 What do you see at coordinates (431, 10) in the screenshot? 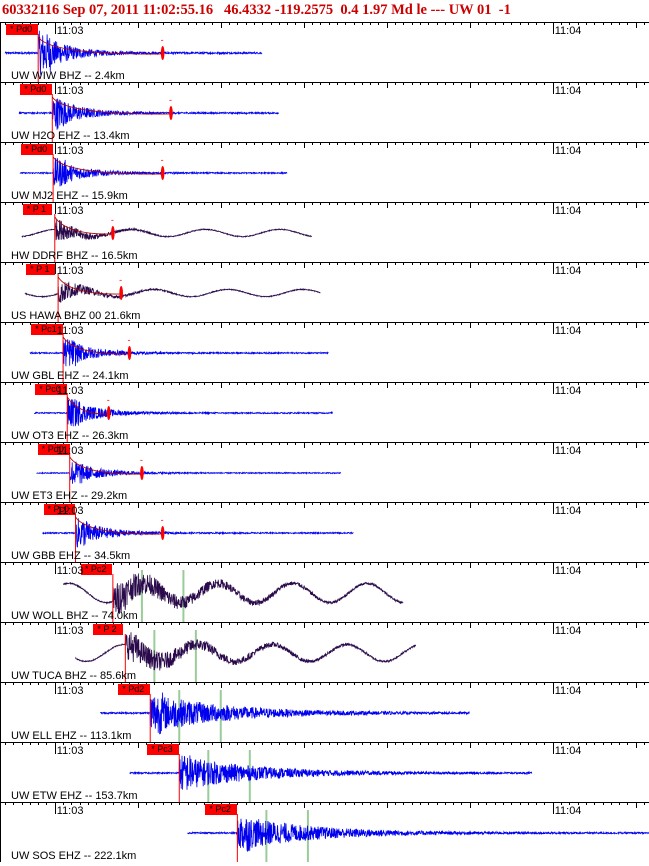
I see `event-flags: le ---` at bounding box center [431, 10].